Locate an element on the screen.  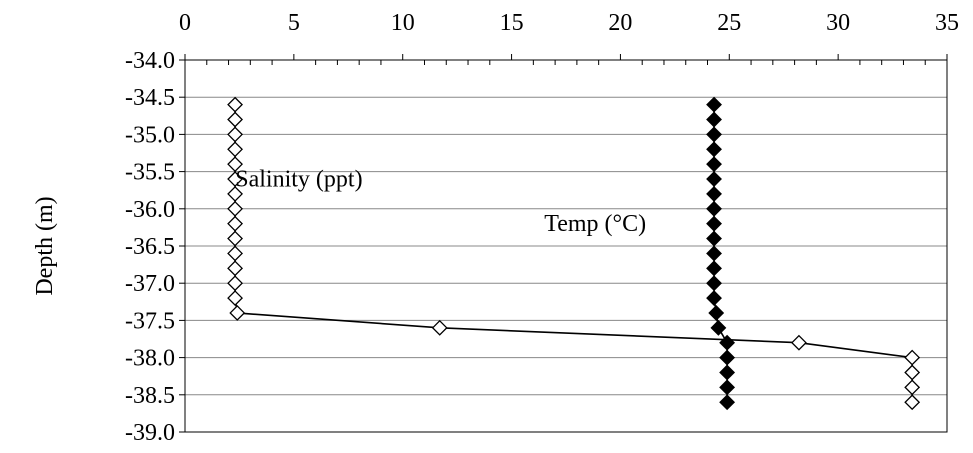
y-tick-label: -34.0 is located at coordinates (150, 61).